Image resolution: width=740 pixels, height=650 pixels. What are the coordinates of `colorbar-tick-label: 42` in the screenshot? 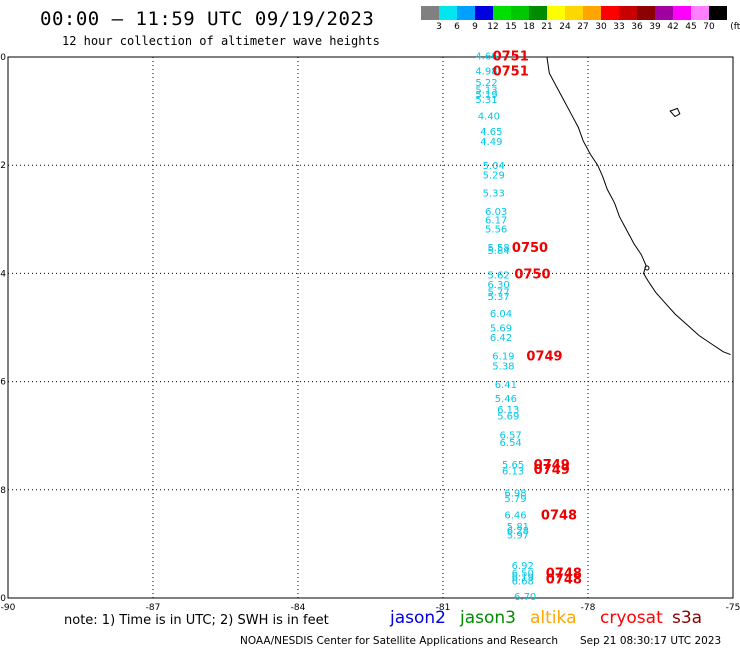 It's located at (673, 27).